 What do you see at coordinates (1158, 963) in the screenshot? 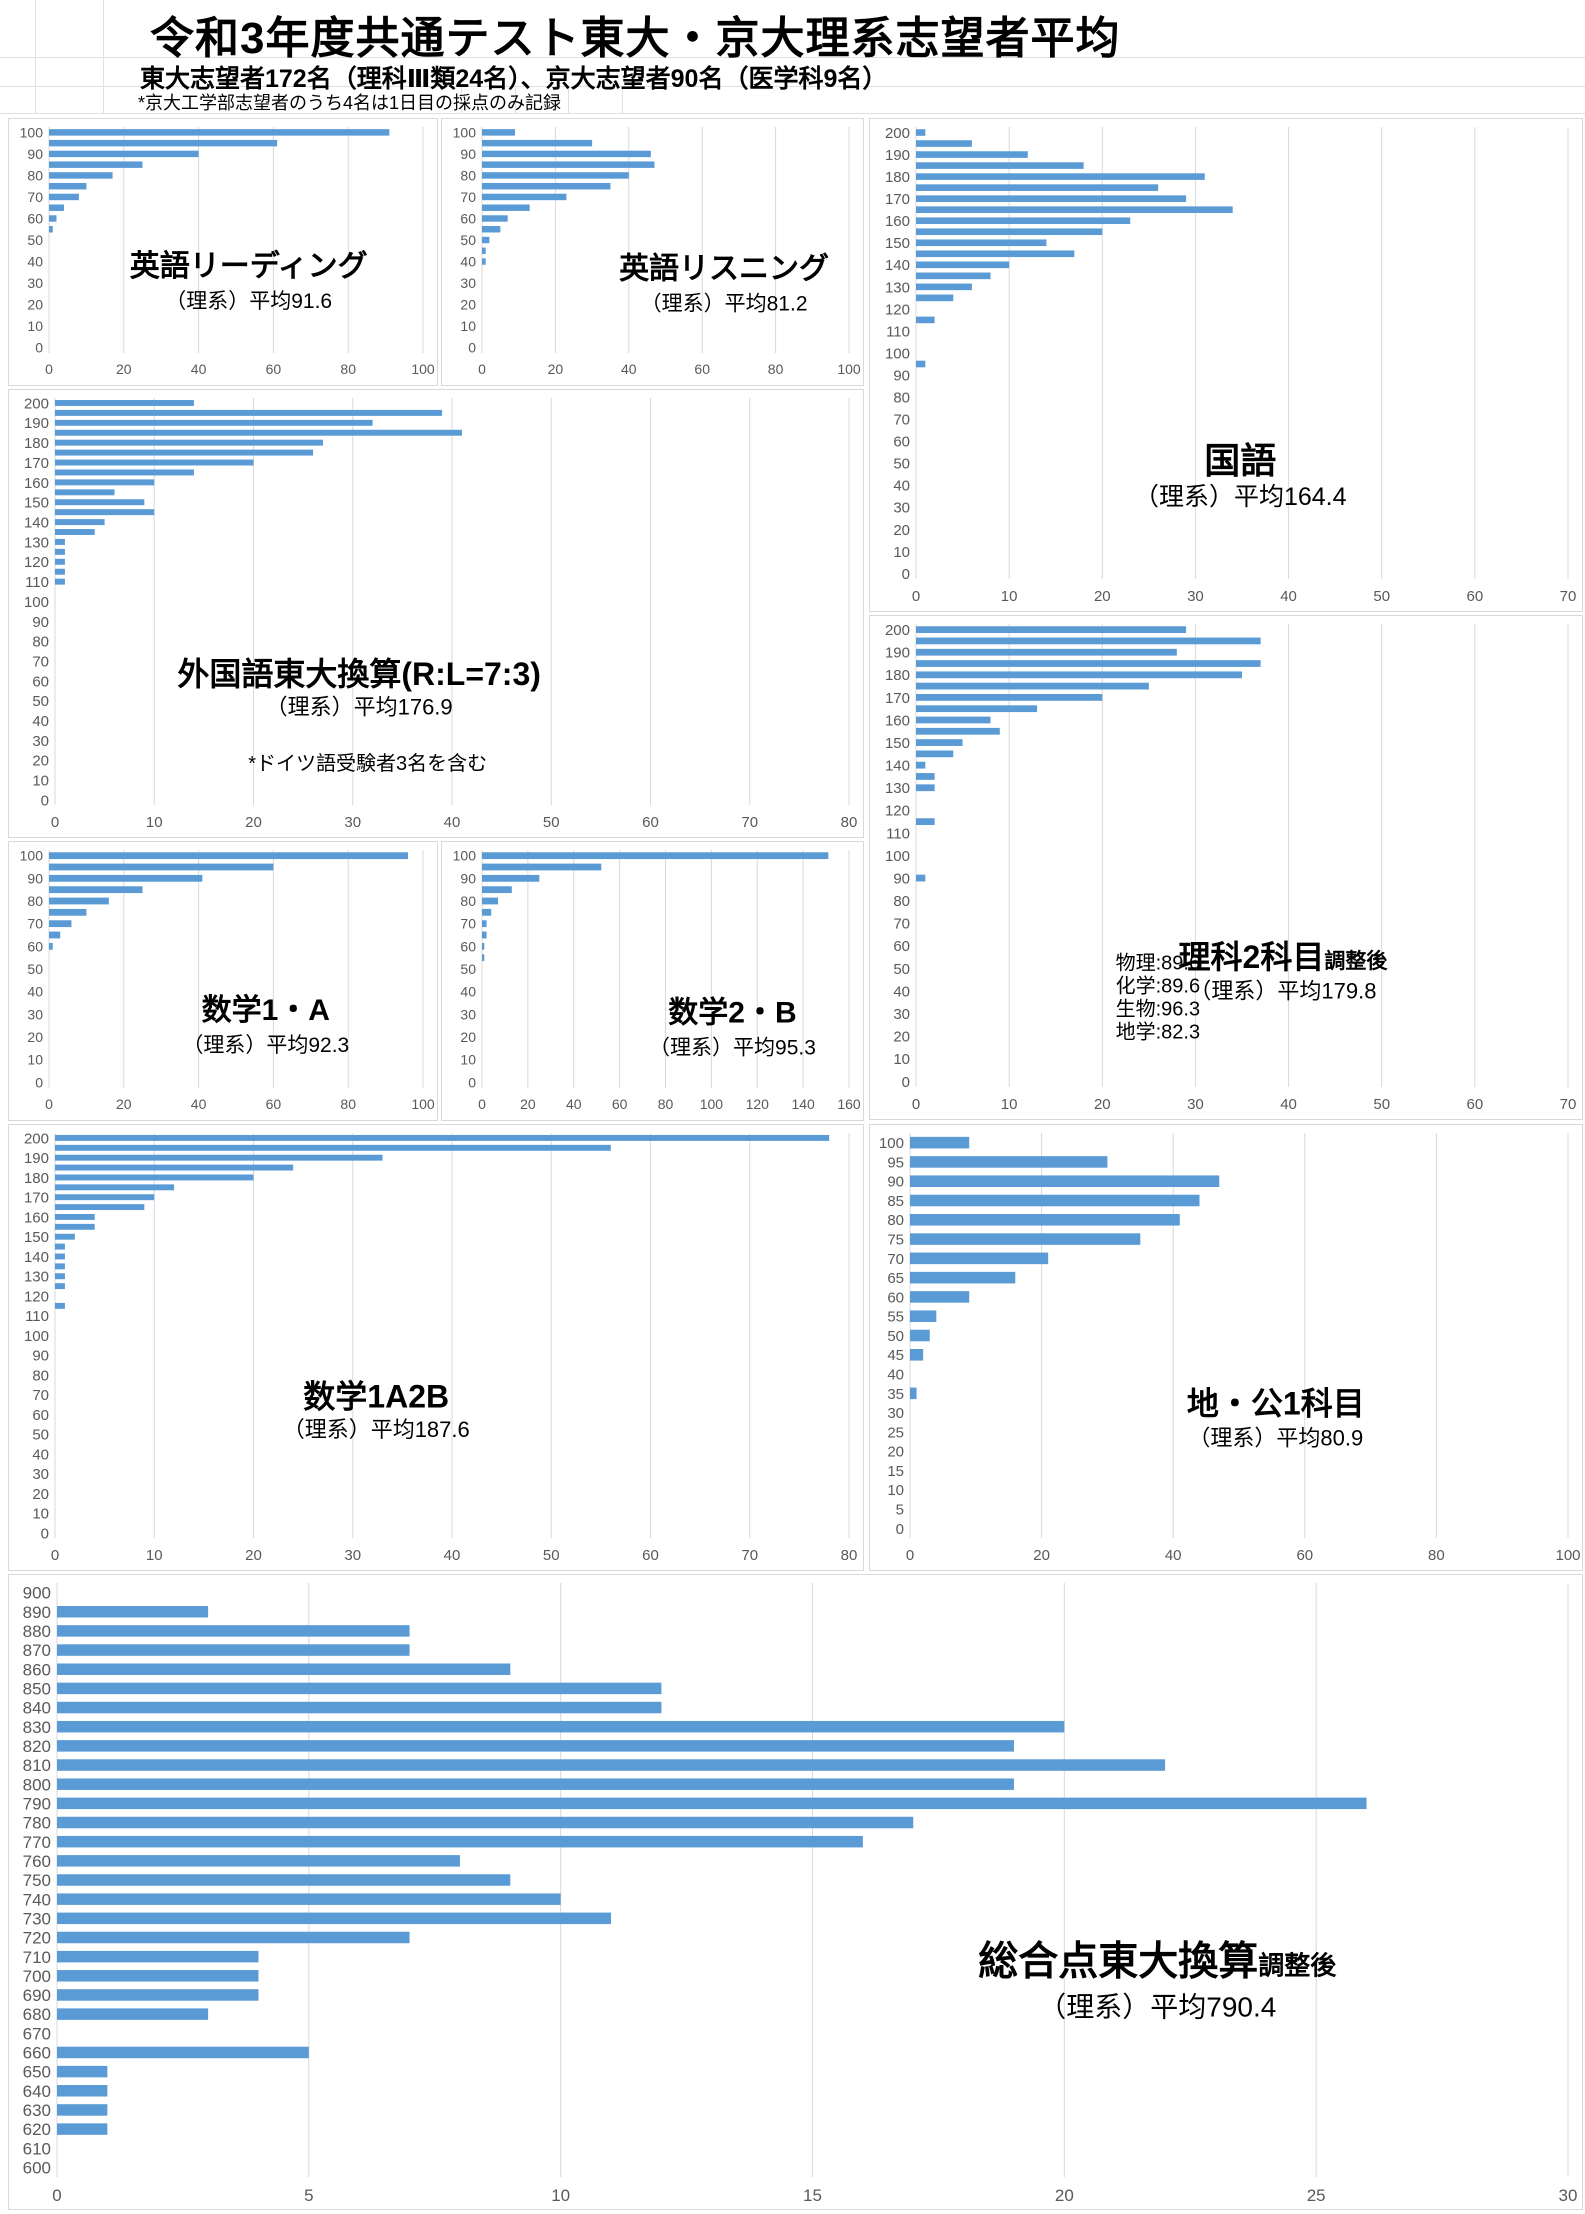
I see `chart-annotation: 物理:89.6` at bounding box center [1158, 963].